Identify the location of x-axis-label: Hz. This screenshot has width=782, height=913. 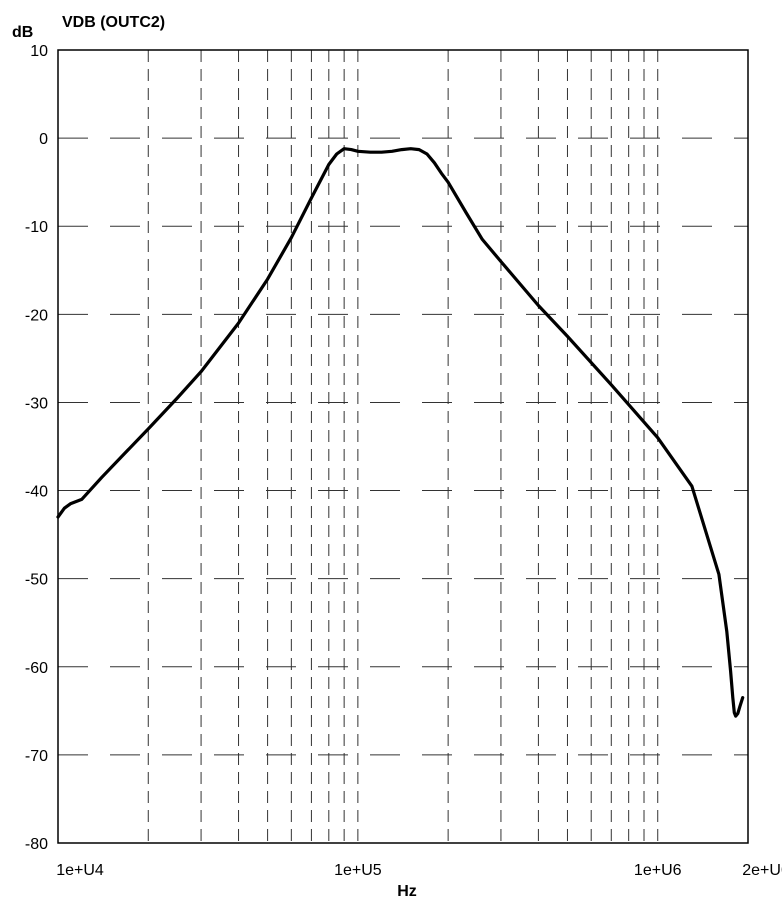
(407, 891).